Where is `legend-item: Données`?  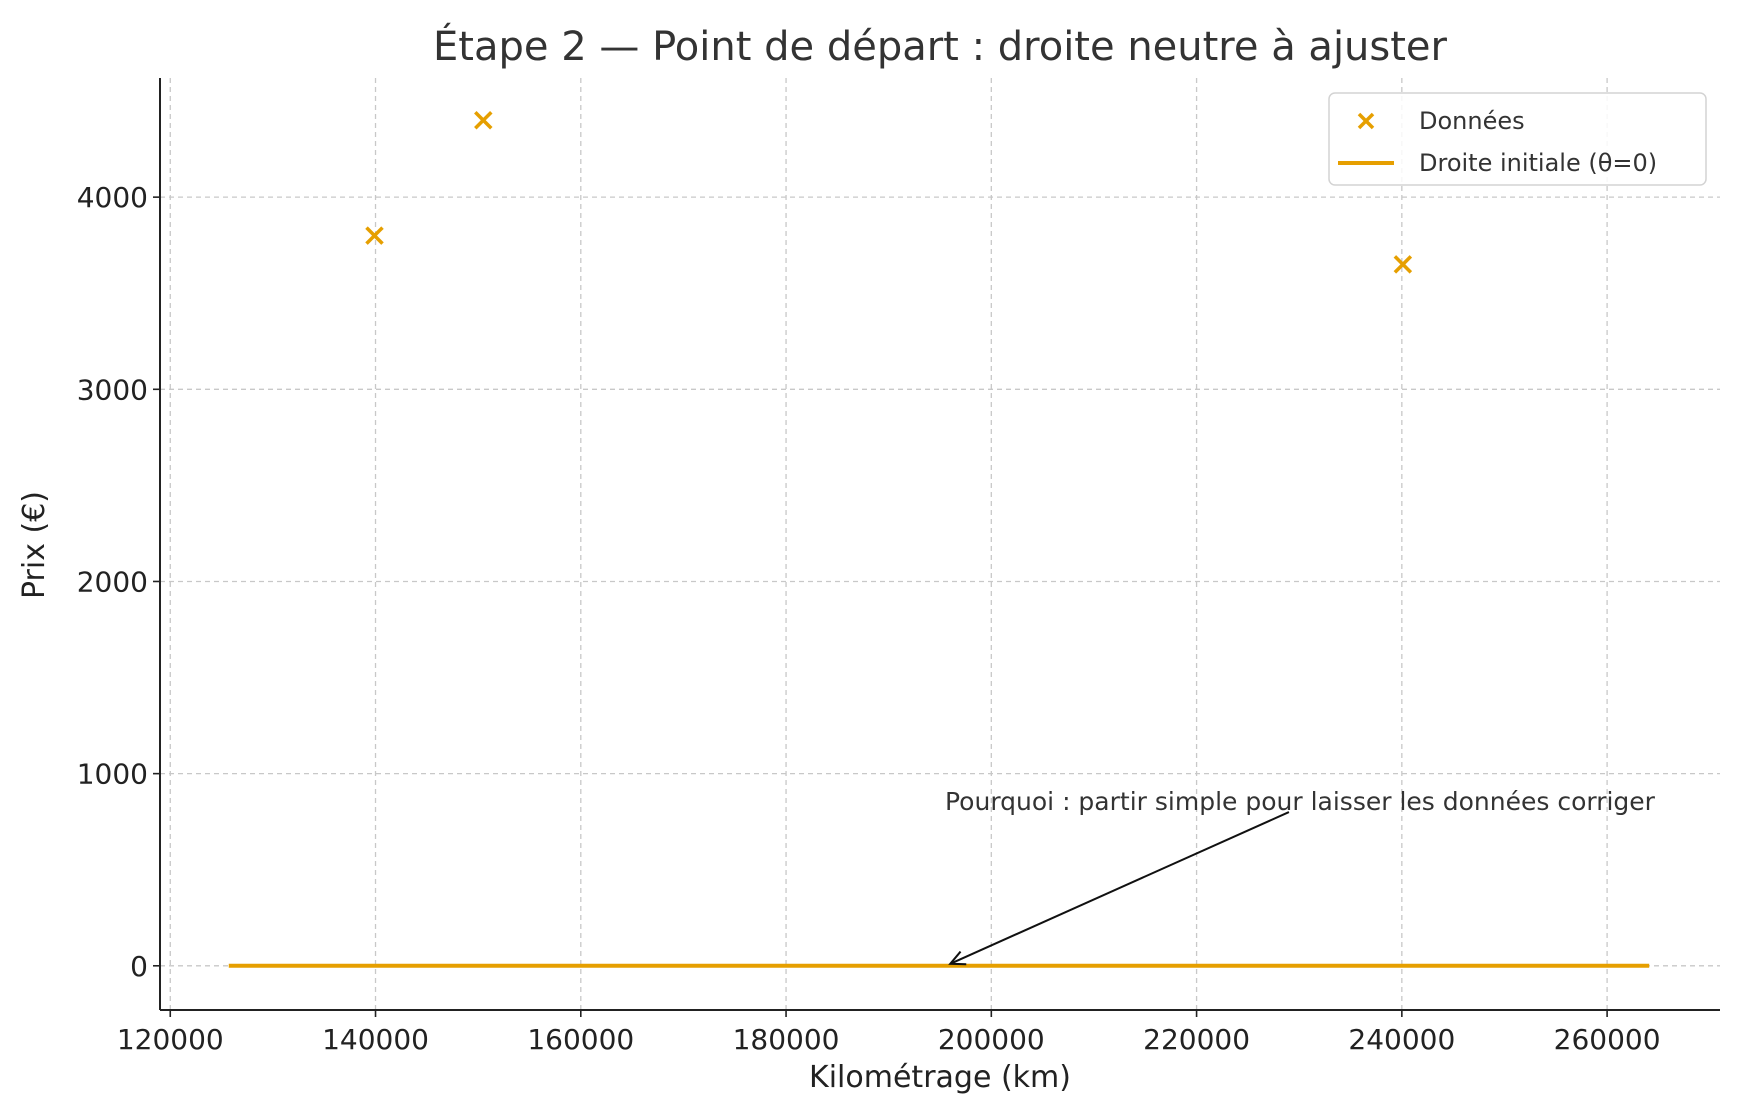 legend-item: Données is located at coordinates (1441, 121).